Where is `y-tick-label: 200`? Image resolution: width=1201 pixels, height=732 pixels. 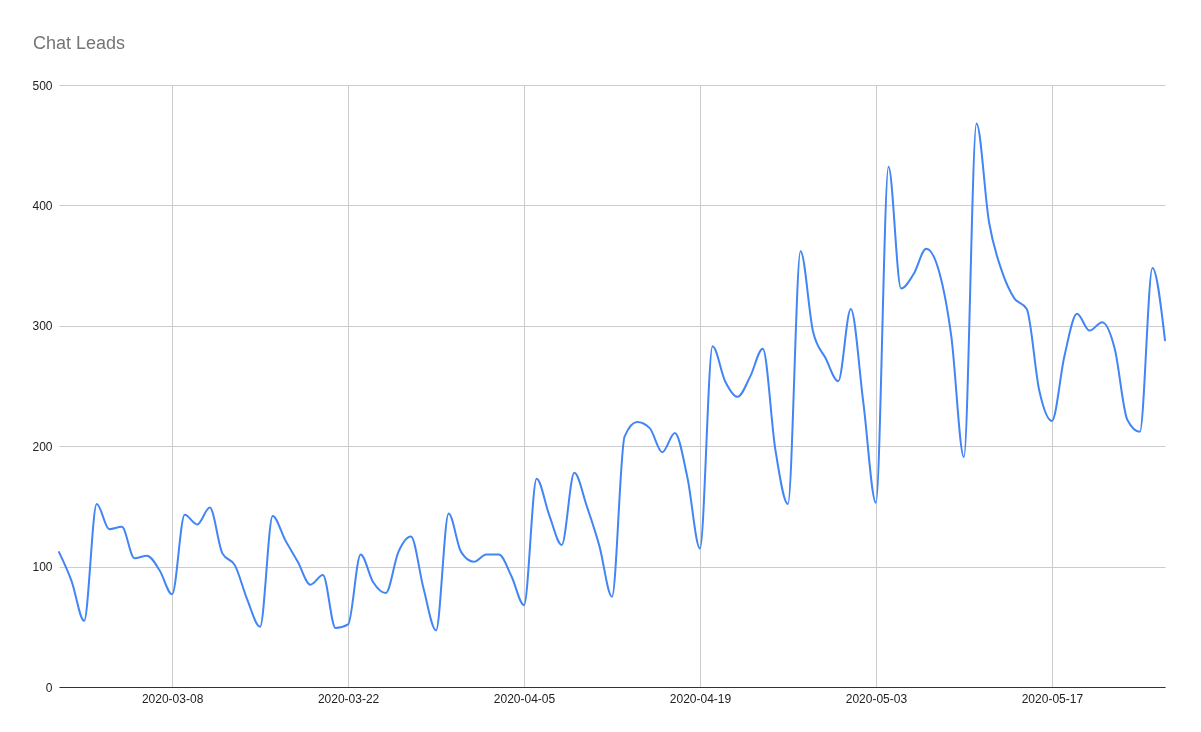 y-tick-label: 200 is located at coordinates (42, 446).